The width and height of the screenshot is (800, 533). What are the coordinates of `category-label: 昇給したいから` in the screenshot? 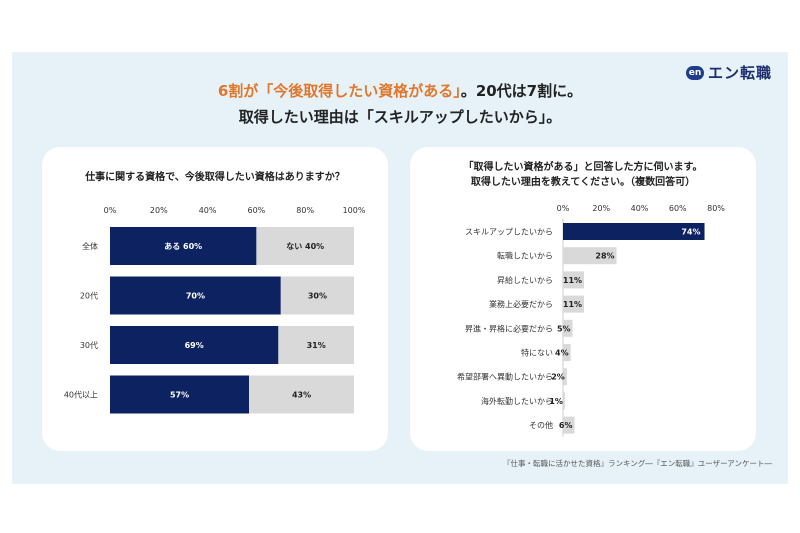 It's located at (525, 280).